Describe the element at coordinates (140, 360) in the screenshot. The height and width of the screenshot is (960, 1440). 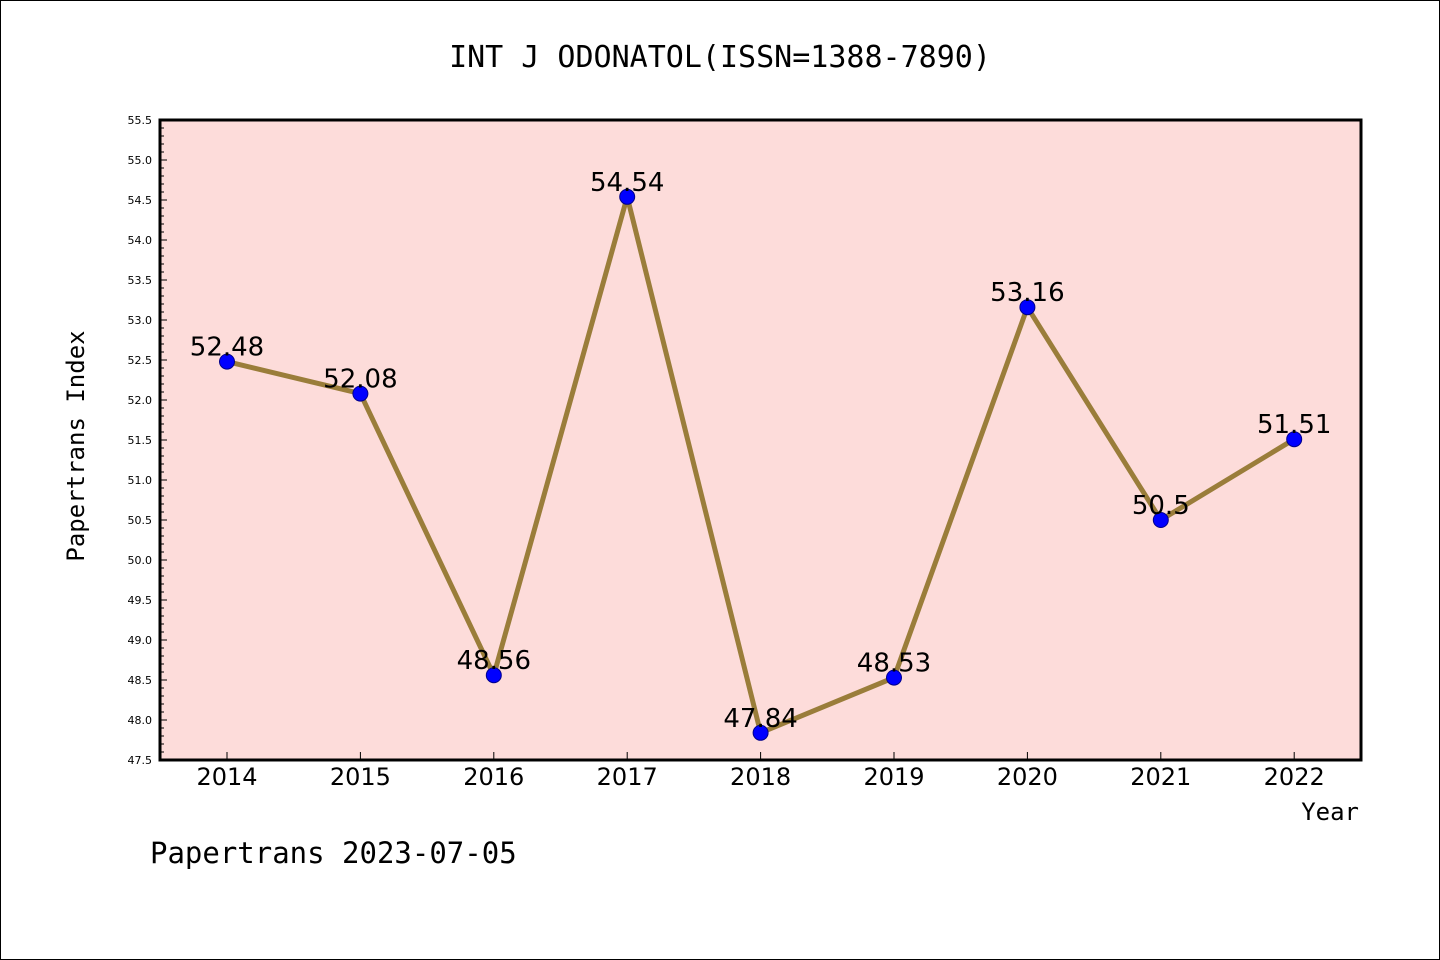
I see `y-tick-label: 52.5` at that location.